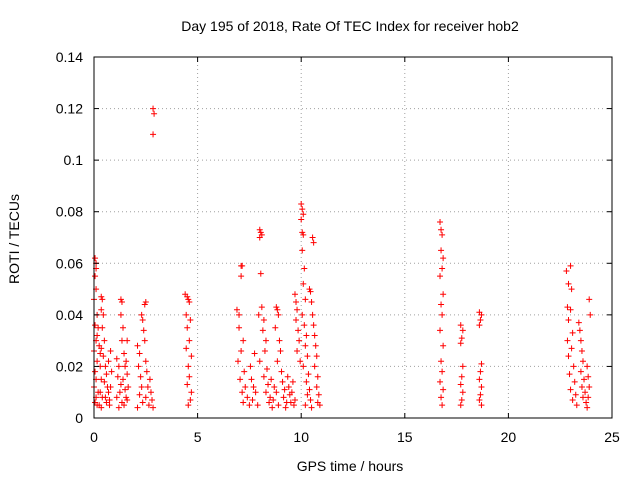  I want to click on x-tick-label: 20, so click(509, 437).